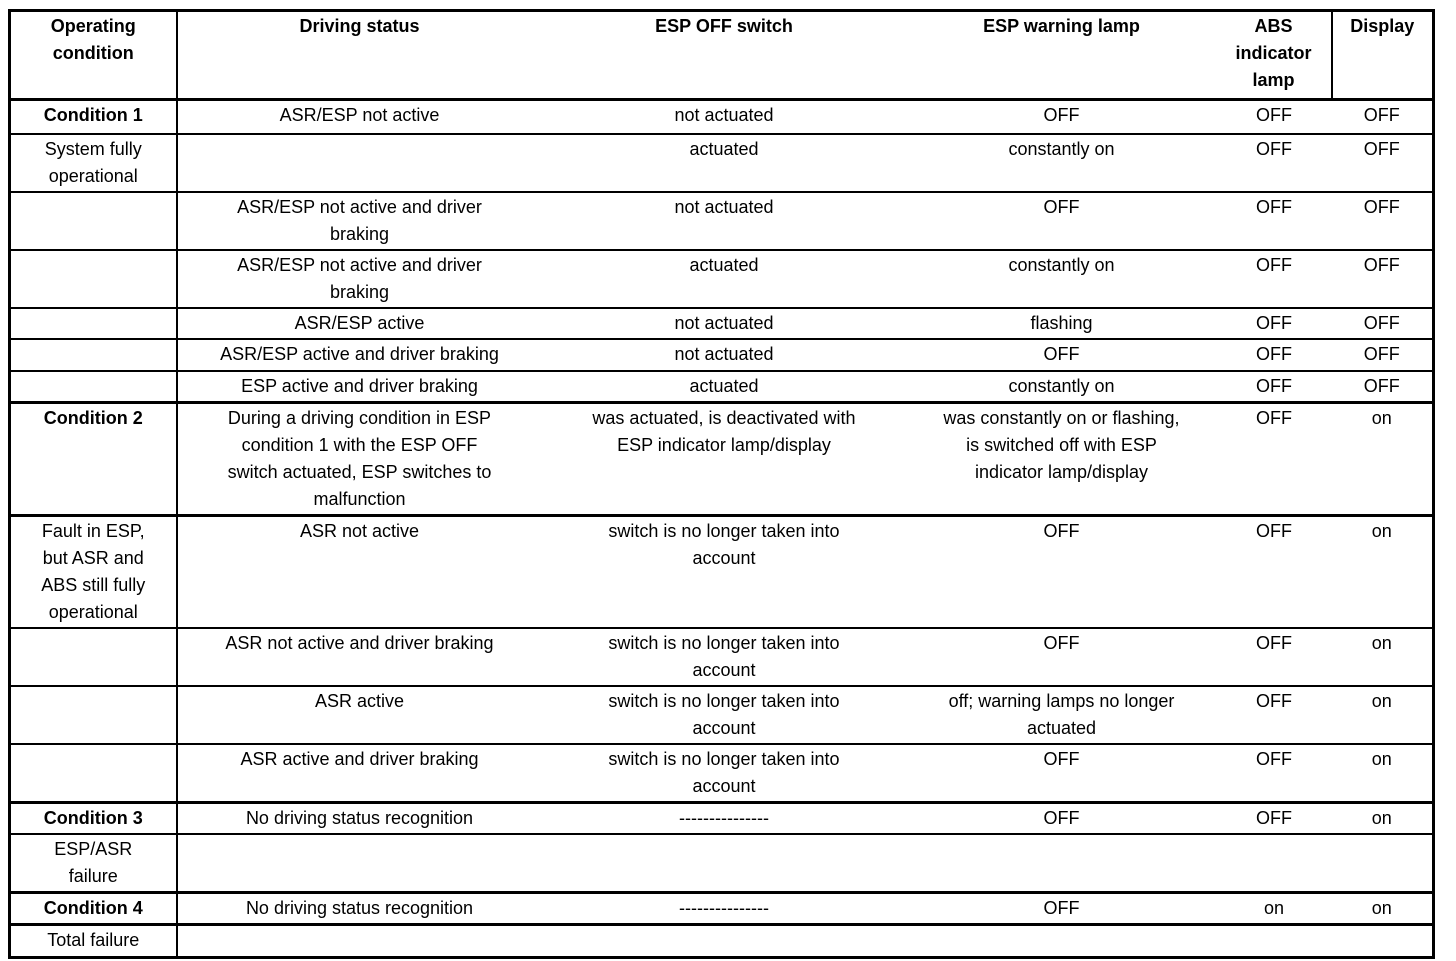 This screenshot has width=1456, height=961. I want to click on table-cell: ESP/ASR failure, so click(93, 862).